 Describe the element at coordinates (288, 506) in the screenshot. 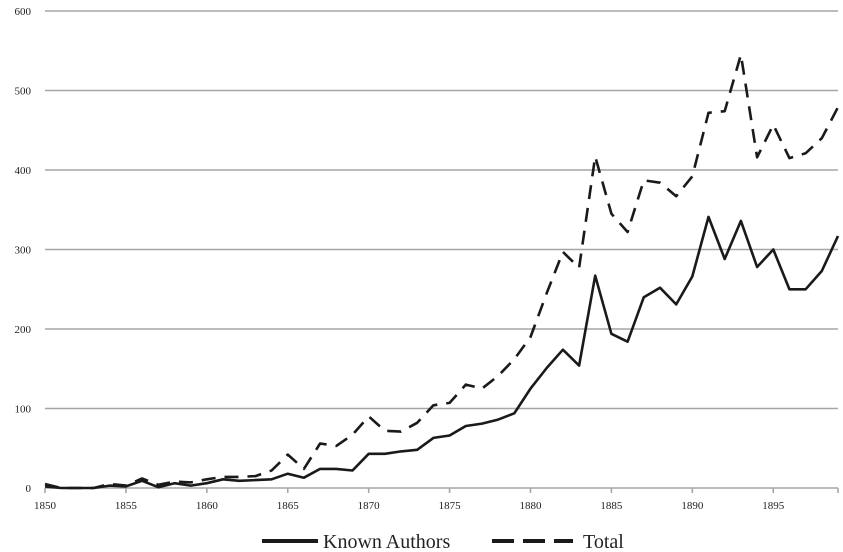

I see `x-tick-label: 1865` at that location.